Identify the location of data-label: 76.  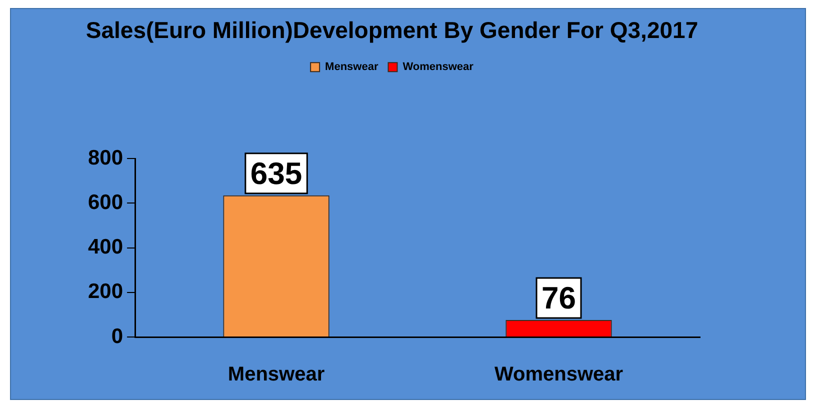
(559, 298).